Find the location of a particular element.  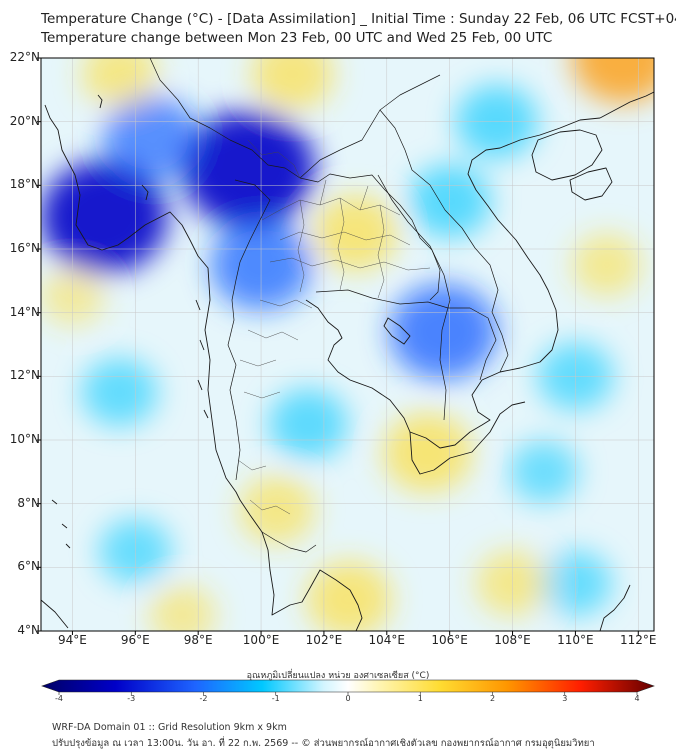

china-myanmar-border is located at coordinates (225, 118).